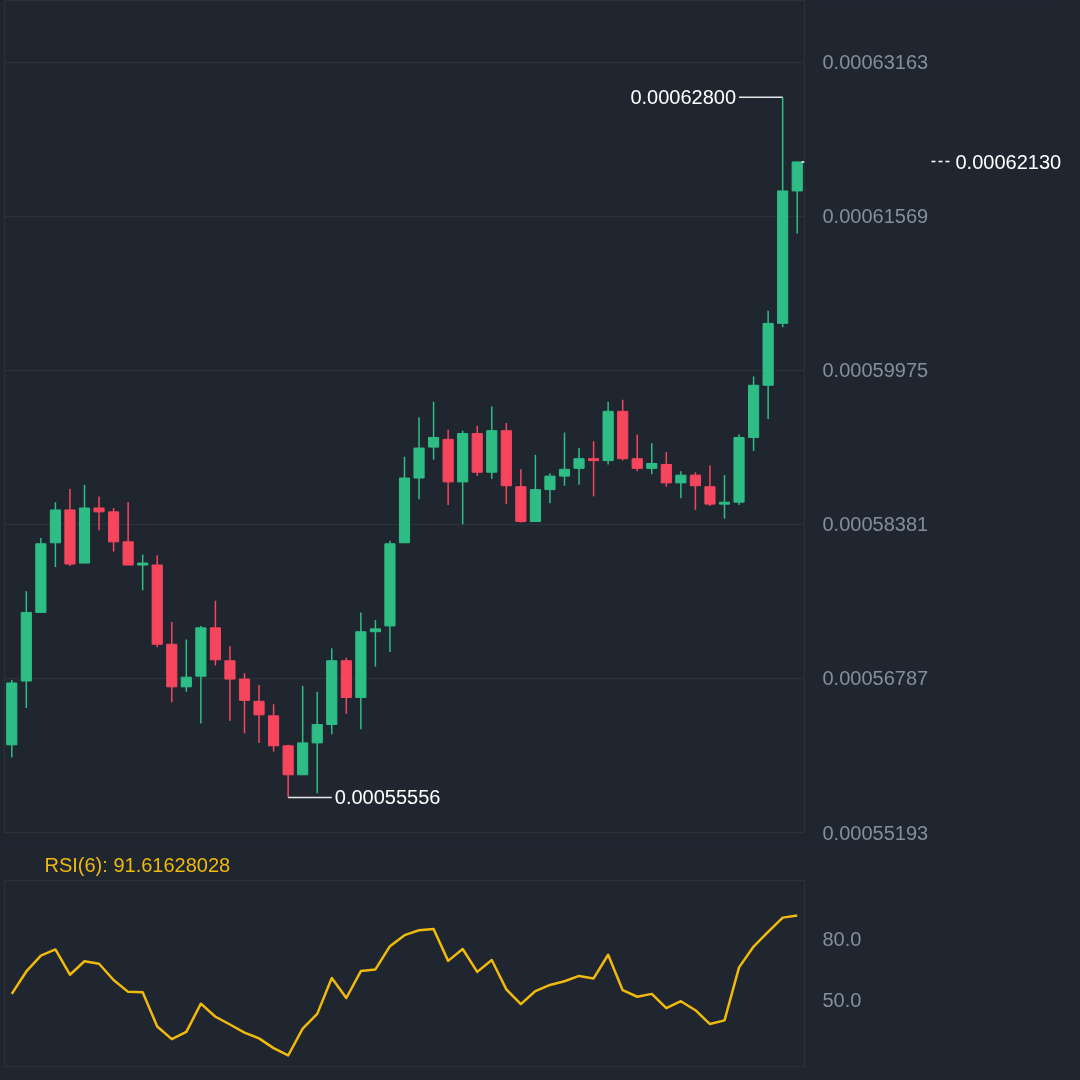  What do you see at coordinates (875, 216) in the screenshot?
I see `y-tick-label: 0.00061569` at bounding box center [875, 216].